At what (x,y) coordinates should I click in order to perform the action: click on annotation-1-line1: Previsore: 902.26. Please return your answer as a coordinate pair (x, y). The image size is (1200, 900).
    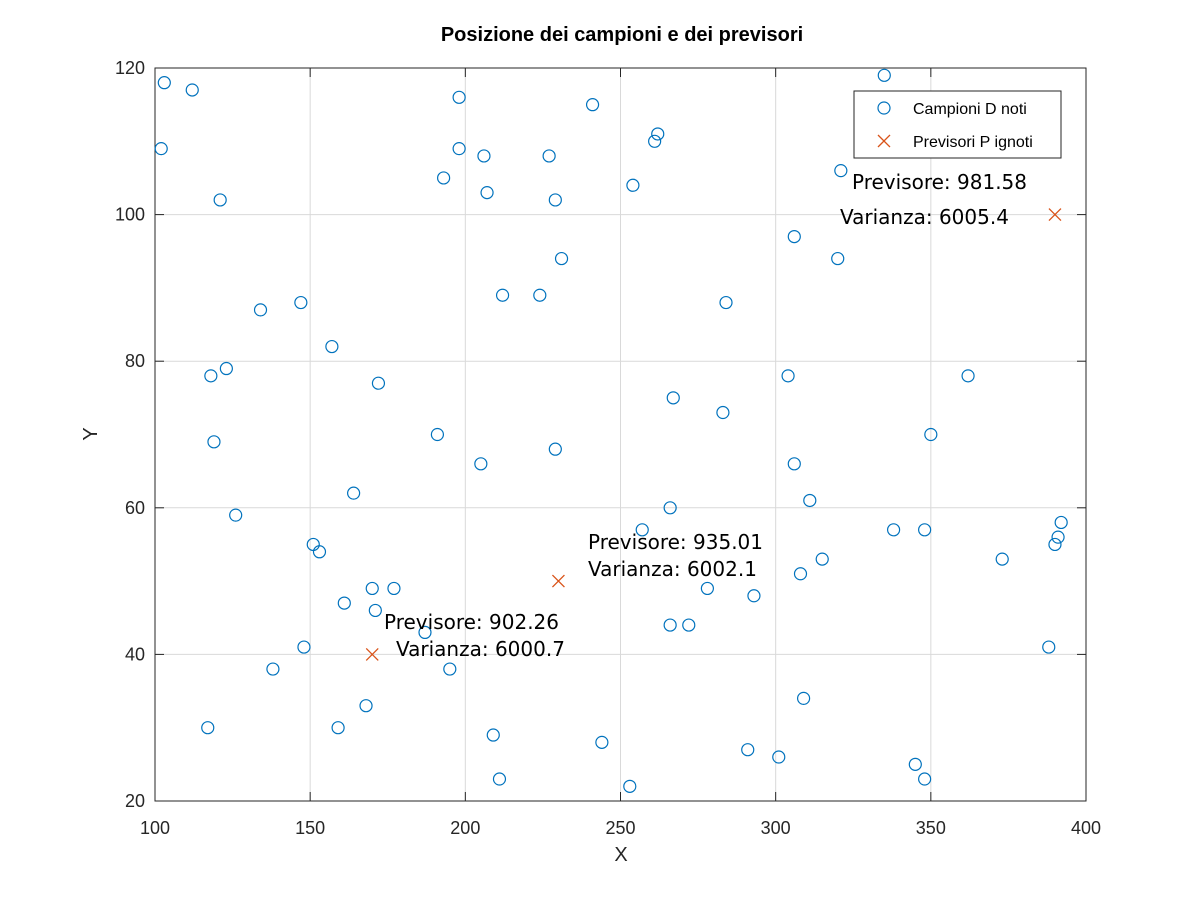
    Looking at the image, I should click on (471, 622).